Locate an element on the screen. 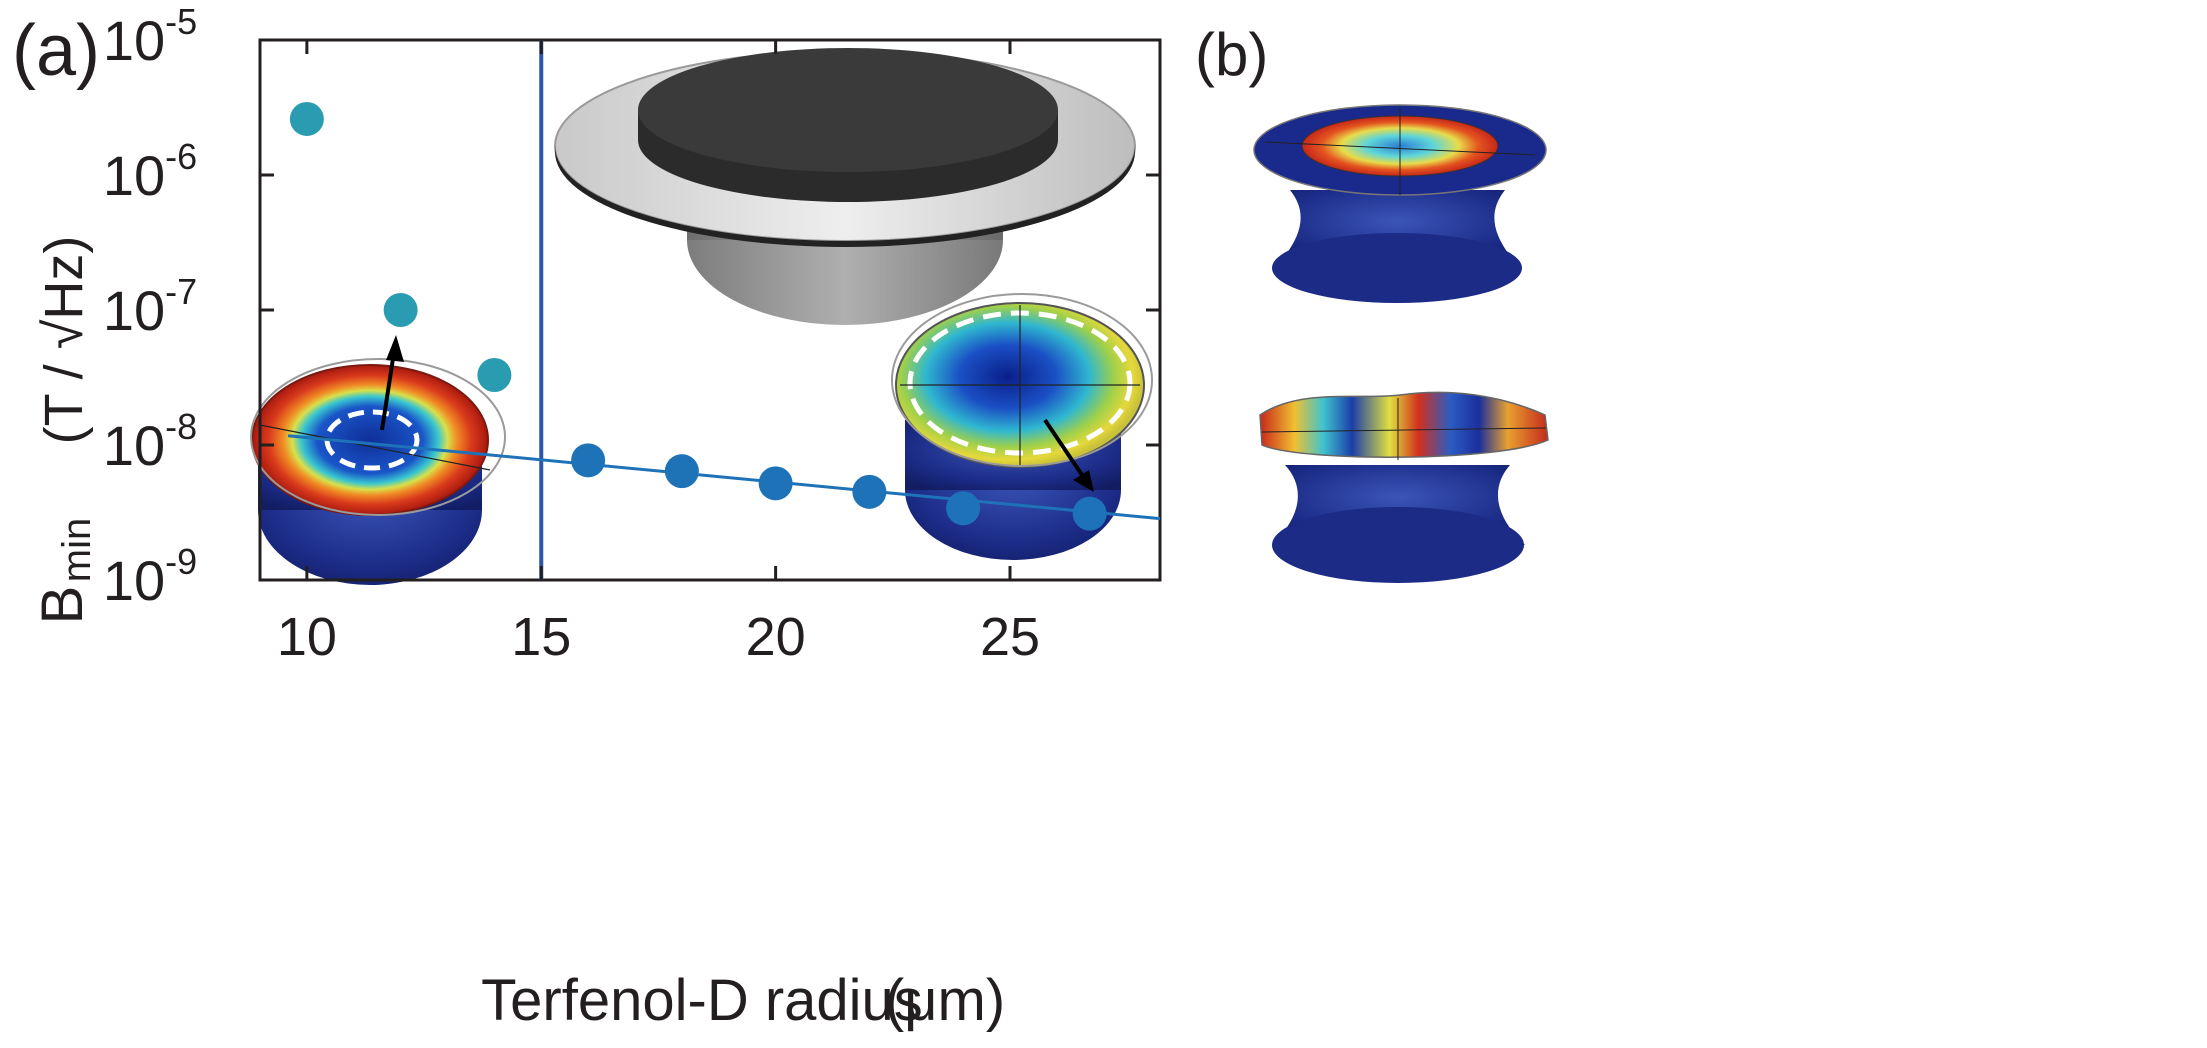  panel-b-bottom-inset is located at coordinates (1404, 487).